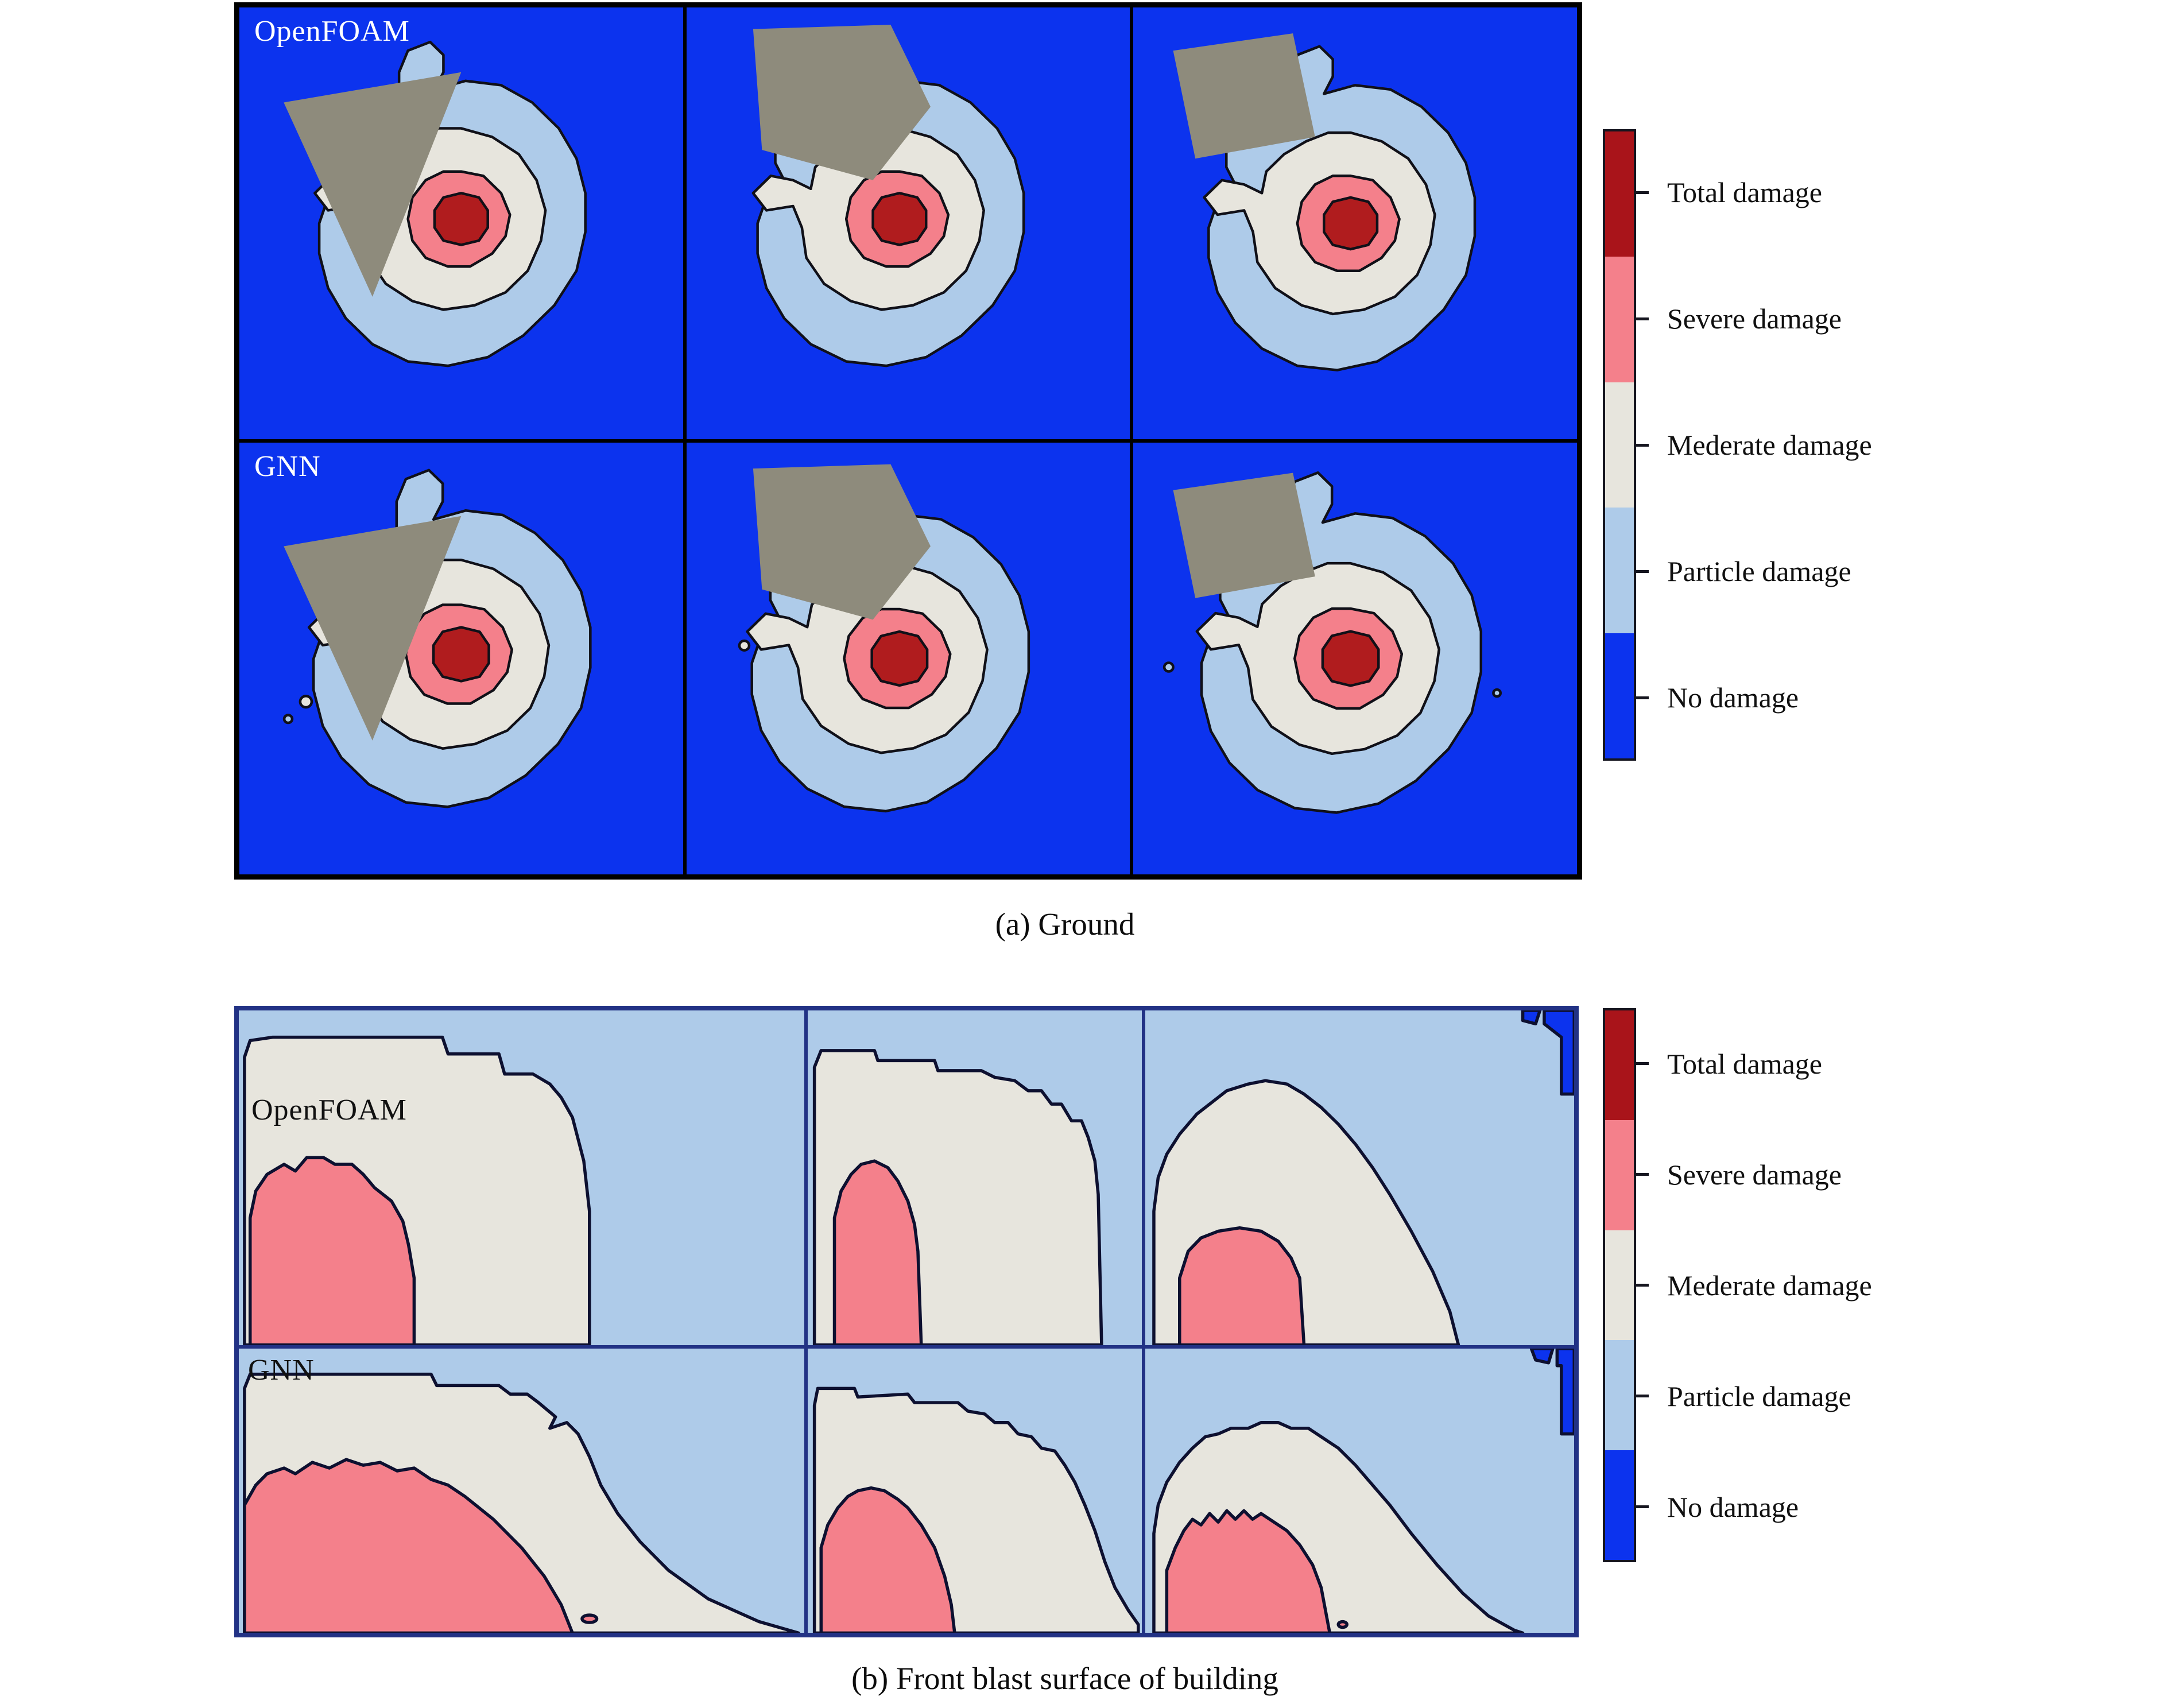 The image size is (2170, 1708). I want to click on panel-a-openfoam-case1: OpenFOAM, so click(461, 223).